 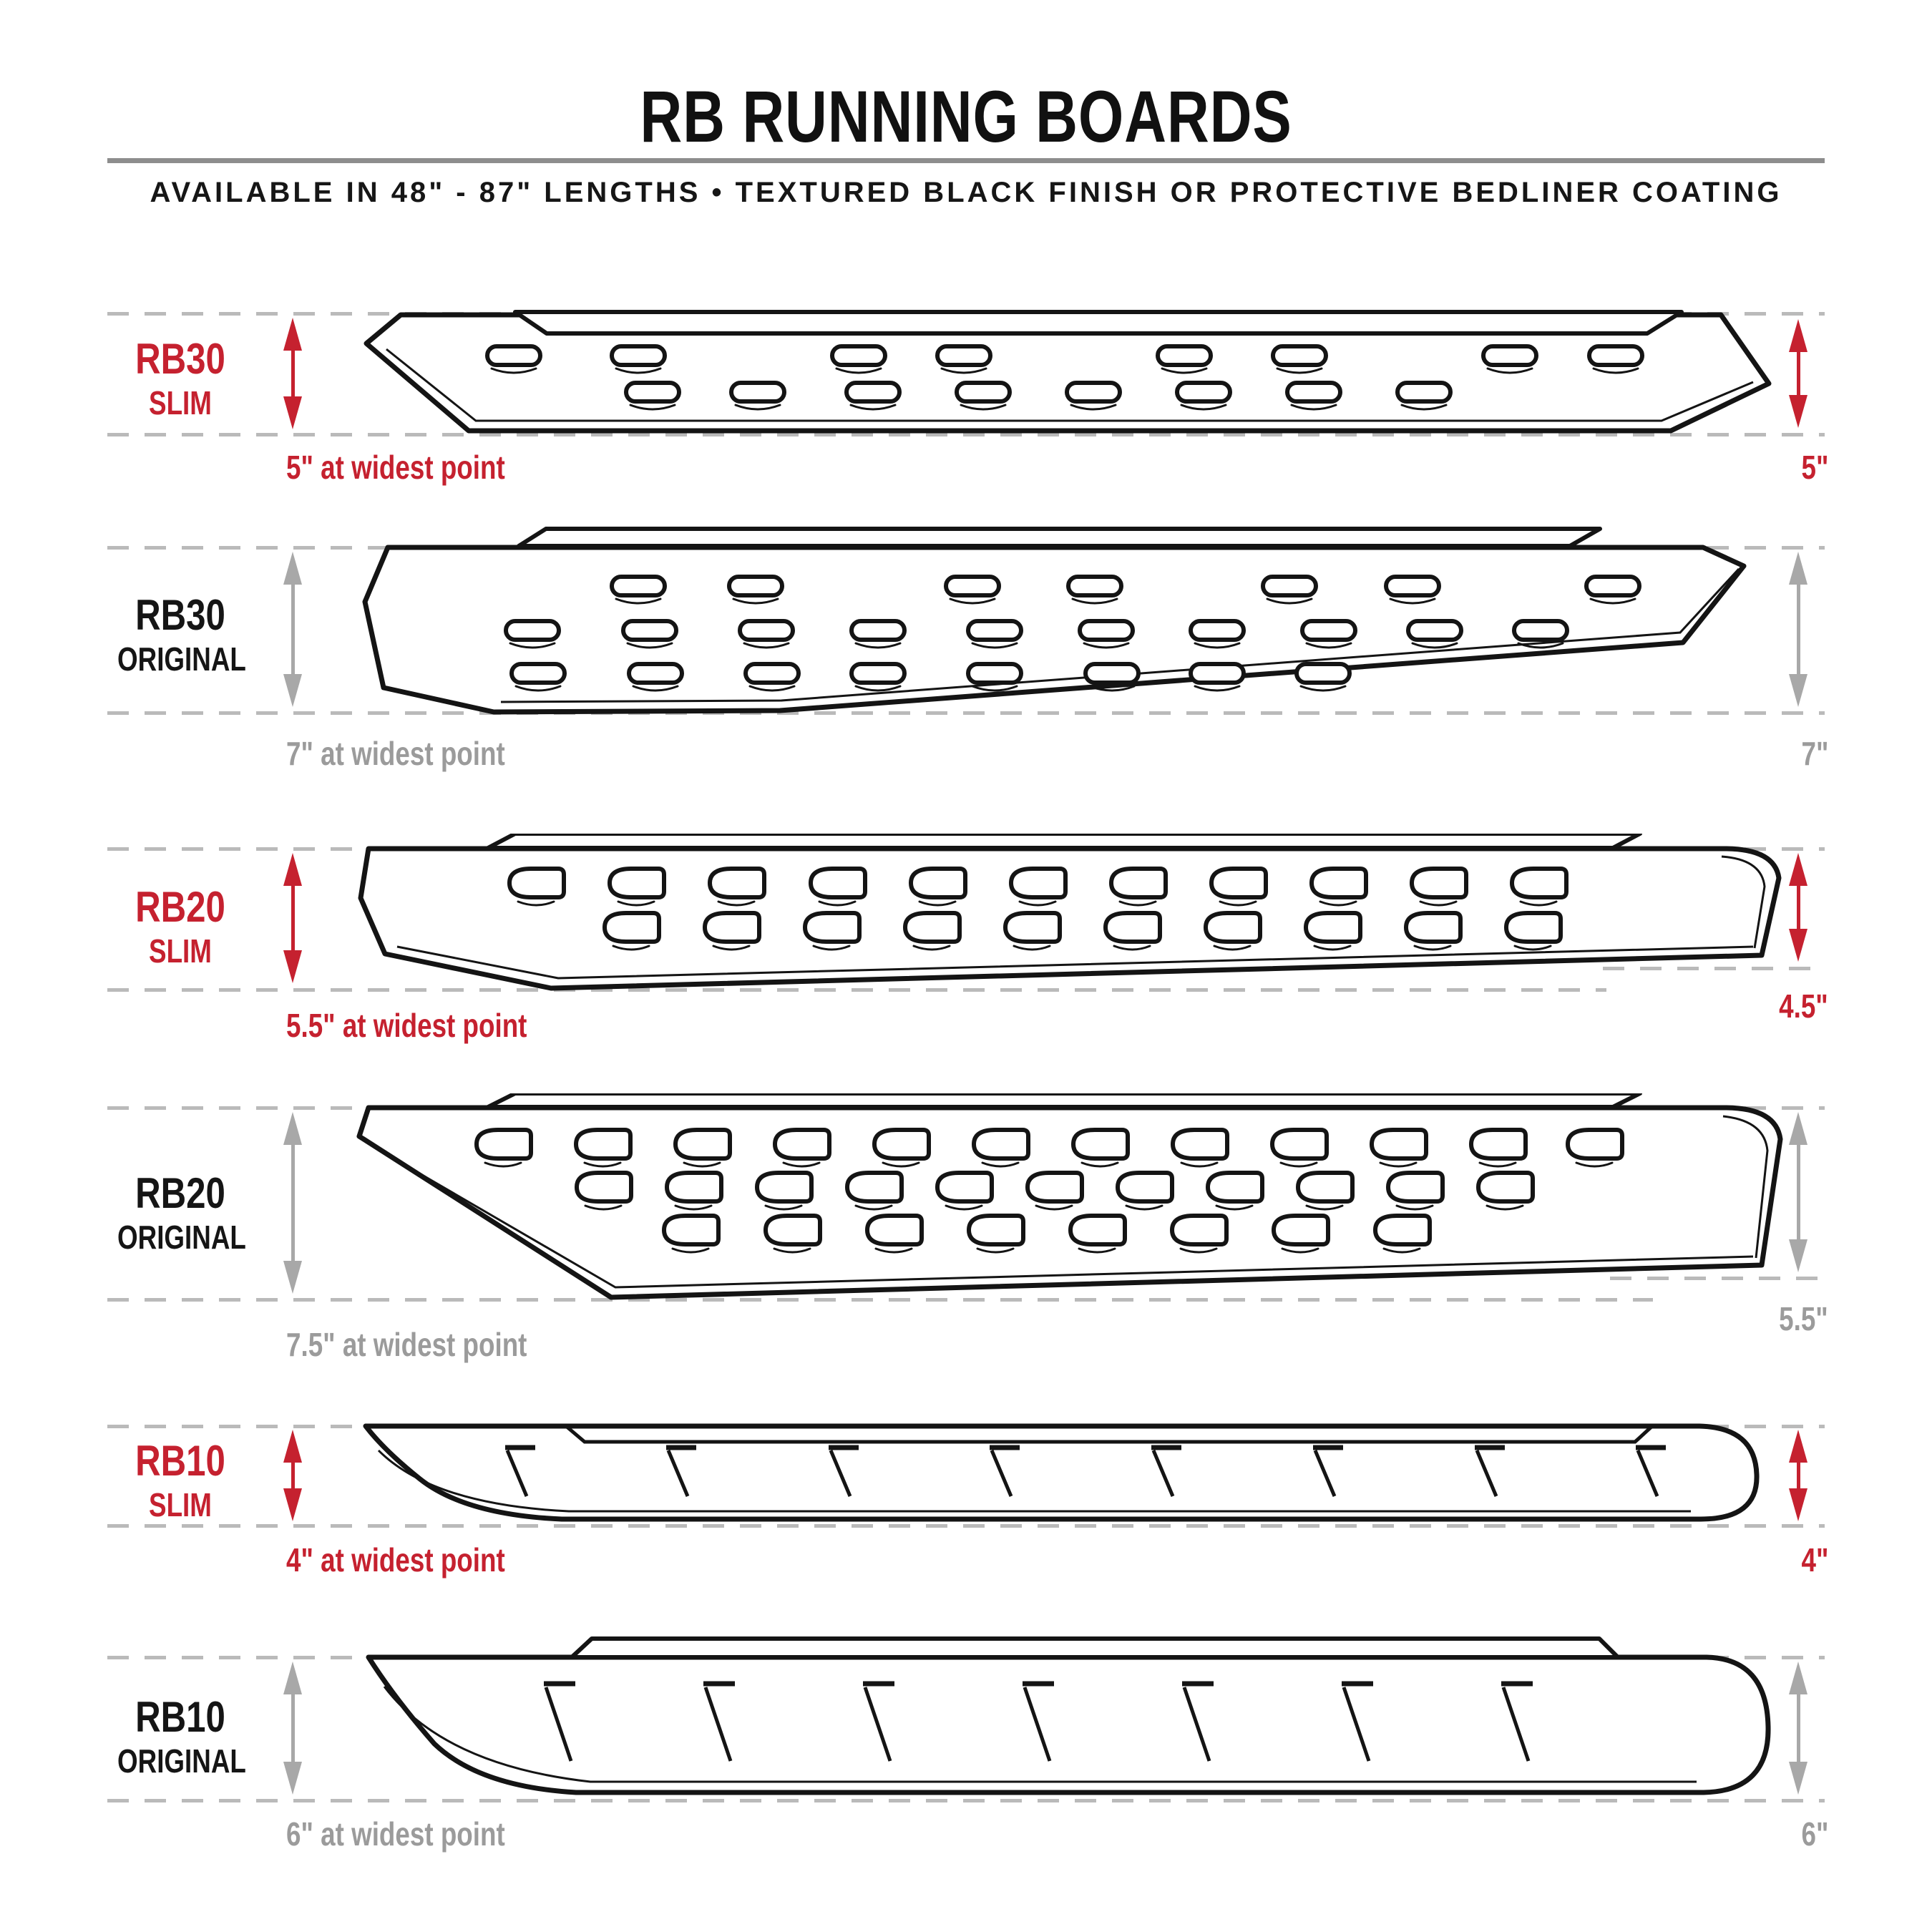 I want to click on right-height-label: 5.5", so click(x=1803, y=1318).